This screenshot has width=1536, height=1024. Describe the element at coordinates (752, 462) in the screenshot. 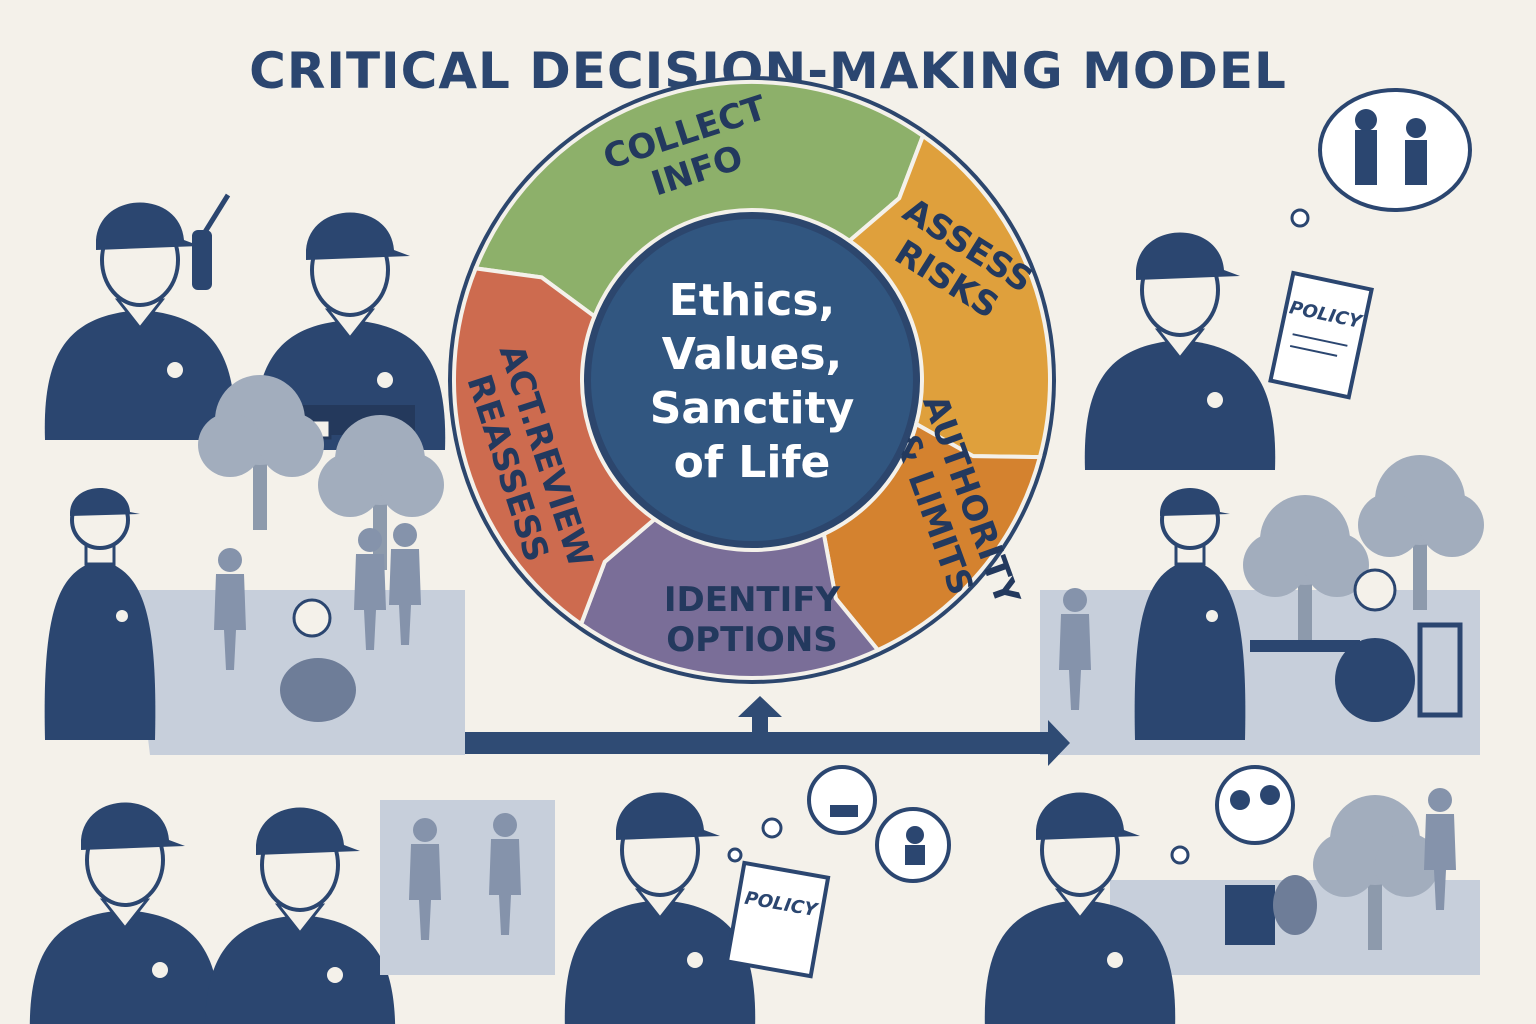

I see `center-text-line: of Life` at that location.